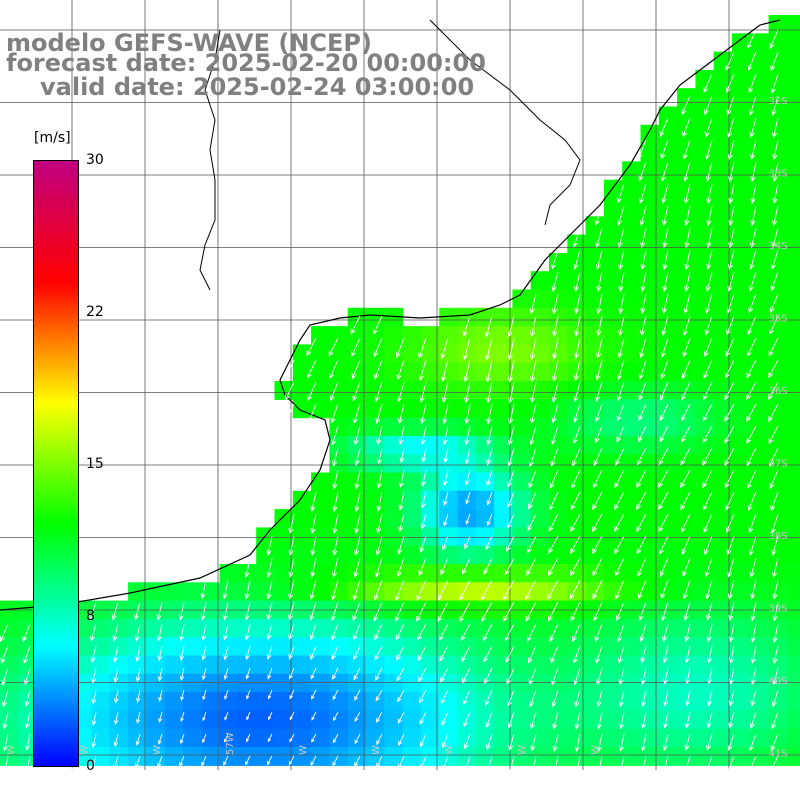 The width and height of the screenshot is (800, 800). I want to click on colorbar-tick-15: 15, so click(95, 464).